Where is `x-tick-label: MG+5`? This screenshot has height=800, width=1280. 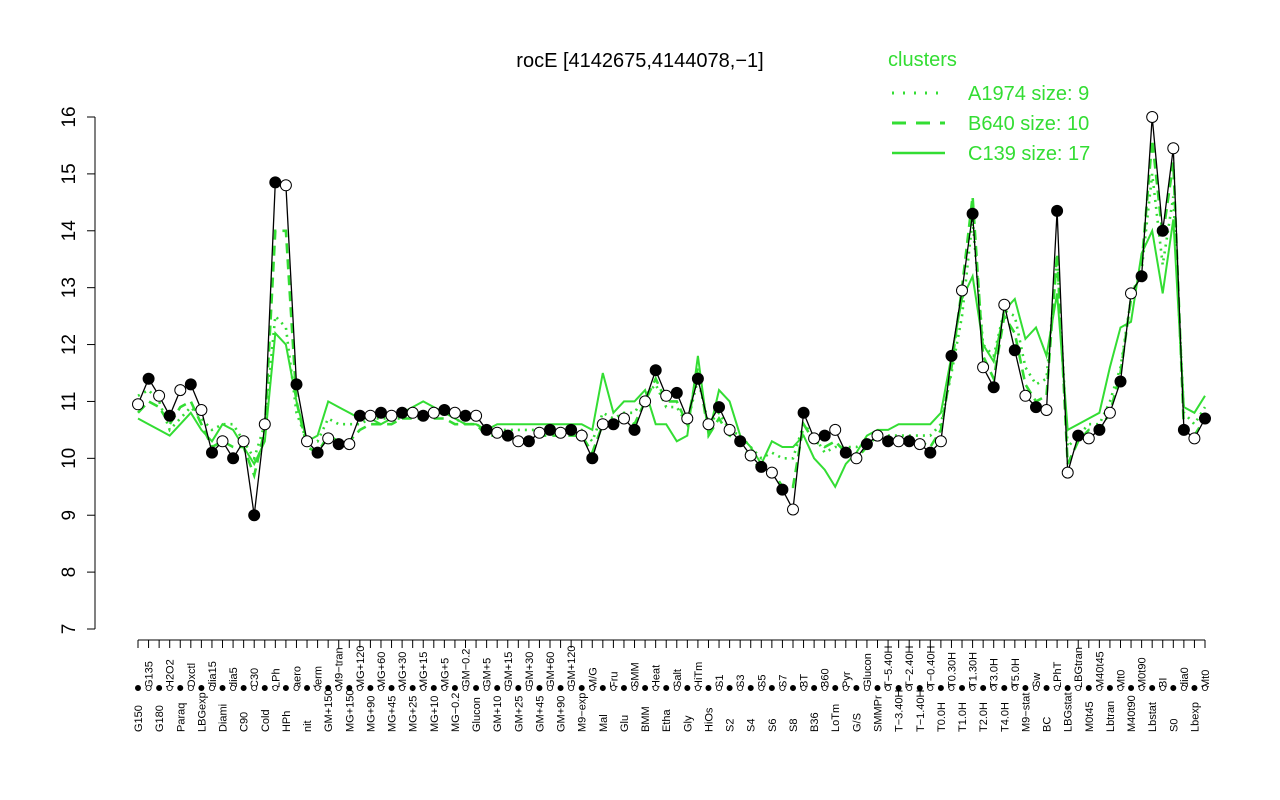 x-tick-label: MG+5 is located at coordinates (445, 673).